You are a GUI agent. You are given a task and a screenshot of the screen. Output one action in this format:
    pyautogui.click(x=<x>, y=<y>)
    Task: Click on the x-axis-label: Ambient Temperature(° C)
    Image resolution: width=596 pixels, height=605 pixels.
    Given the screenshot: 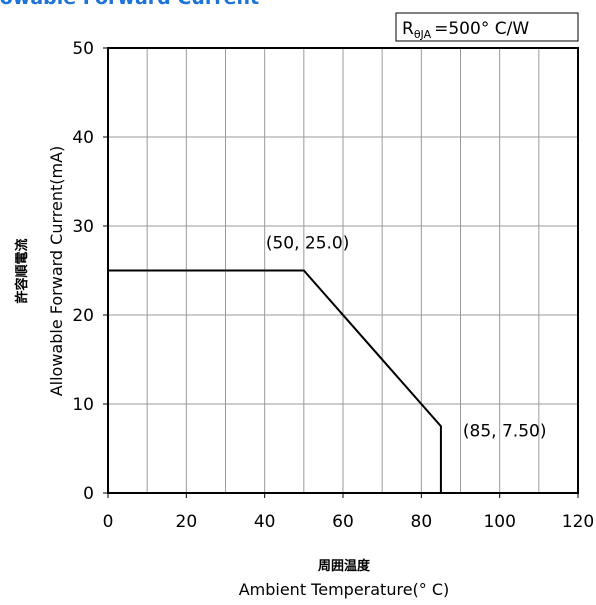 What is the action you would take?
    pyautogui.click(x=344, y=589)
    